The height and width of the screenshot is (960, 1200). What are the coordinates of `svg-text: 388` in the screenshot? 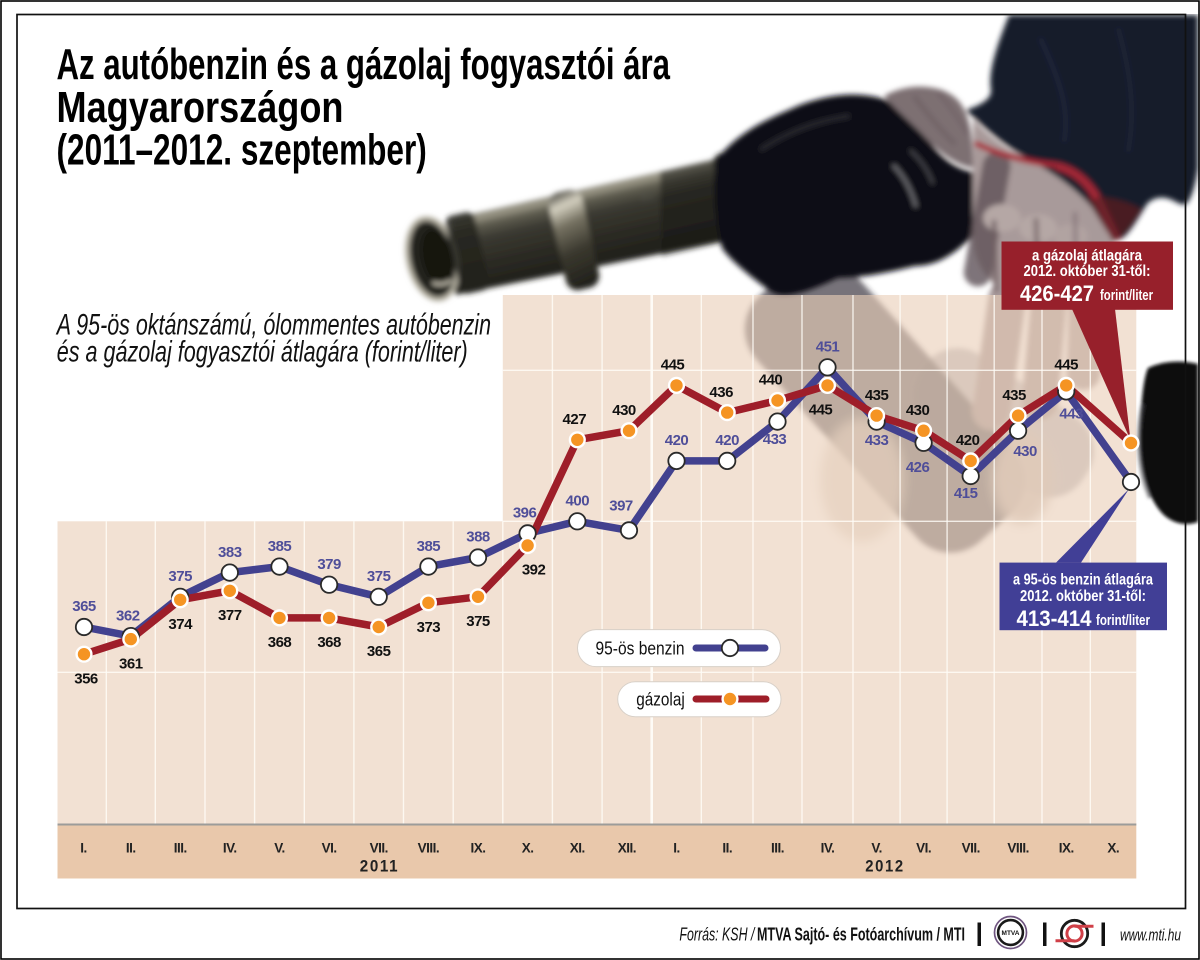 It's located at (478, 537).